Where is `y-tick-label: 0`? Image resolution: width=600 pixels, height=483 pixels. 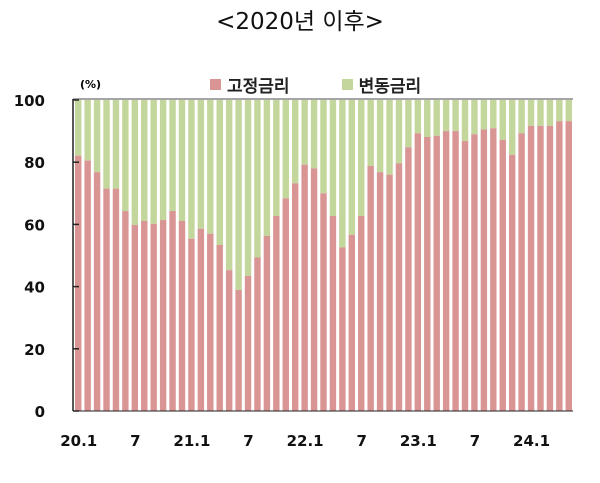
y-tick-label: 0 is located at coordinates (40, 412).